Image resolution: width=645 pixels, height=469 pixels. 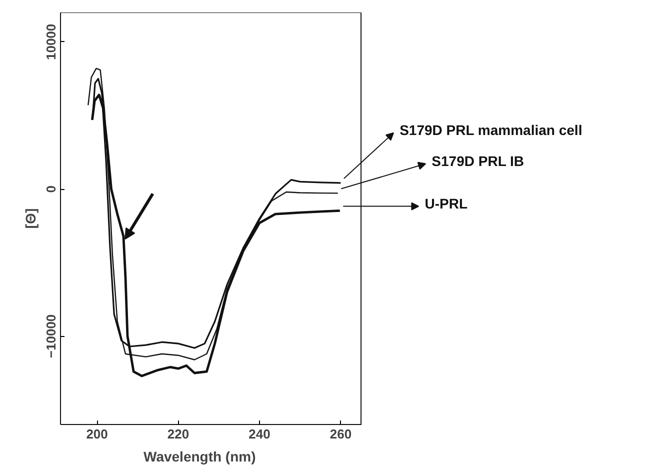 What do you see at coordinates (446, 203) in the screenshot?
I see `legend-label: U-PRL` at bounding box center [446, 203].